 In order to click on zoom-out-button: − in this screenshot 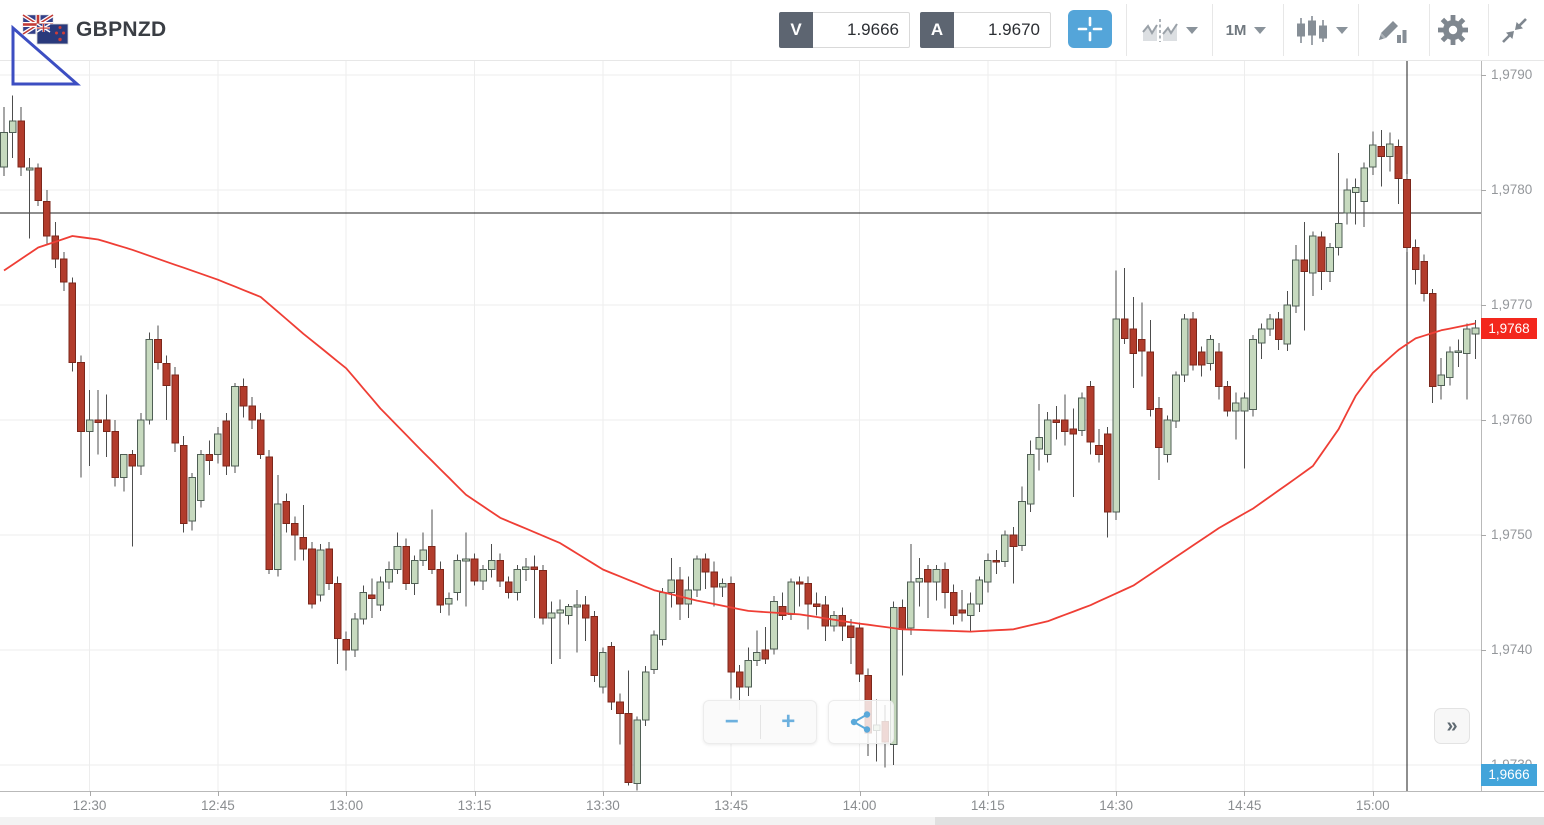, I will do `click(731, 721)`.